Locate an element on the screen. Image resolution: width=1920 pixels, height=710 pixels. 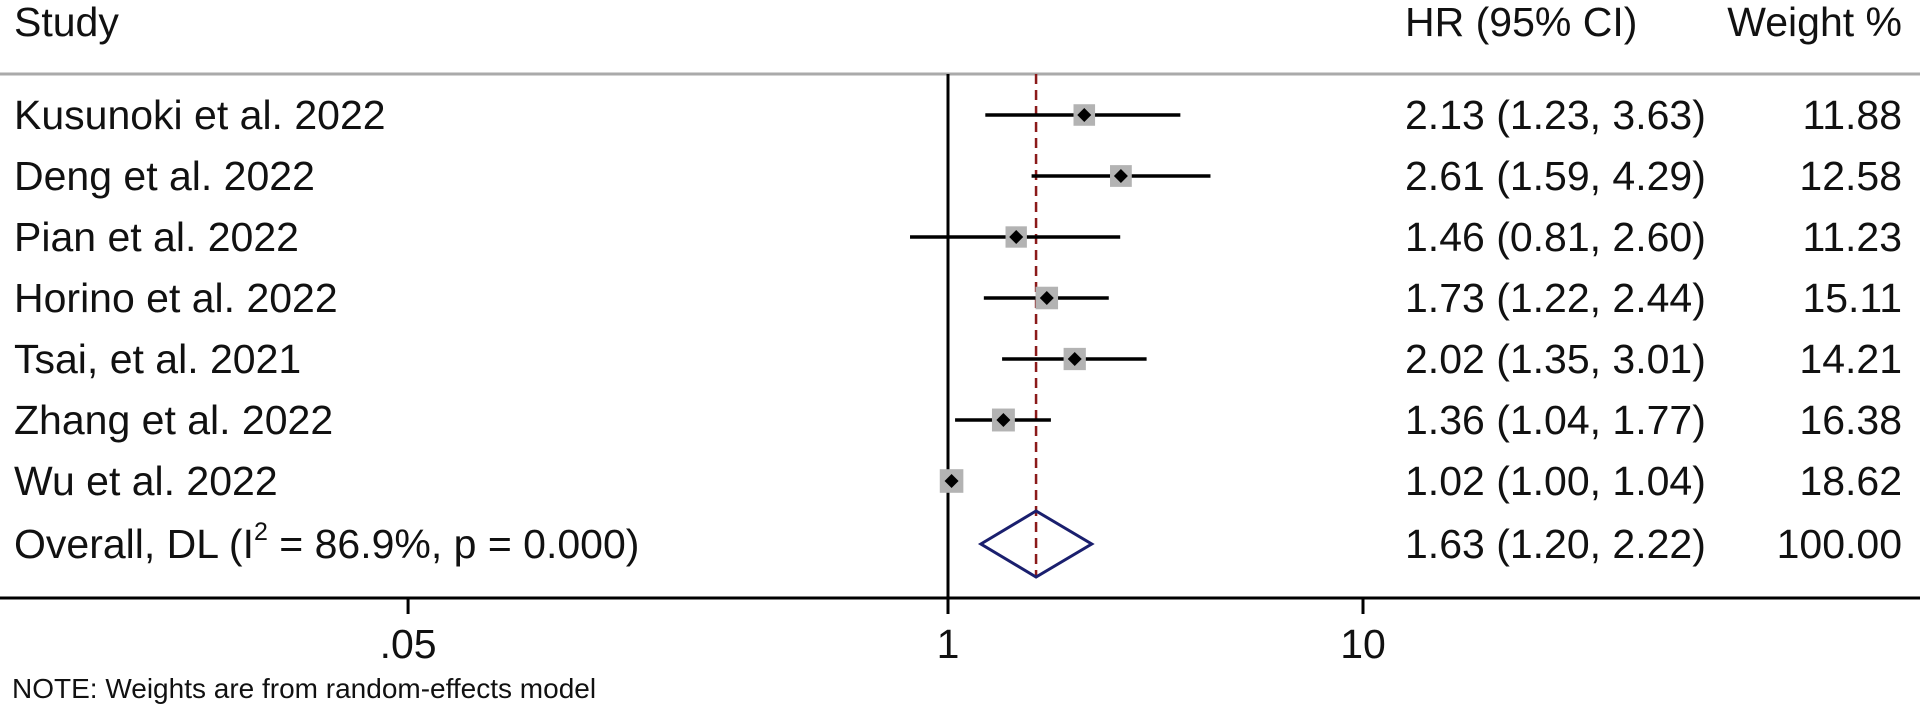
study-label: Deng et al. 2022 is located at coordinates (164, 176).